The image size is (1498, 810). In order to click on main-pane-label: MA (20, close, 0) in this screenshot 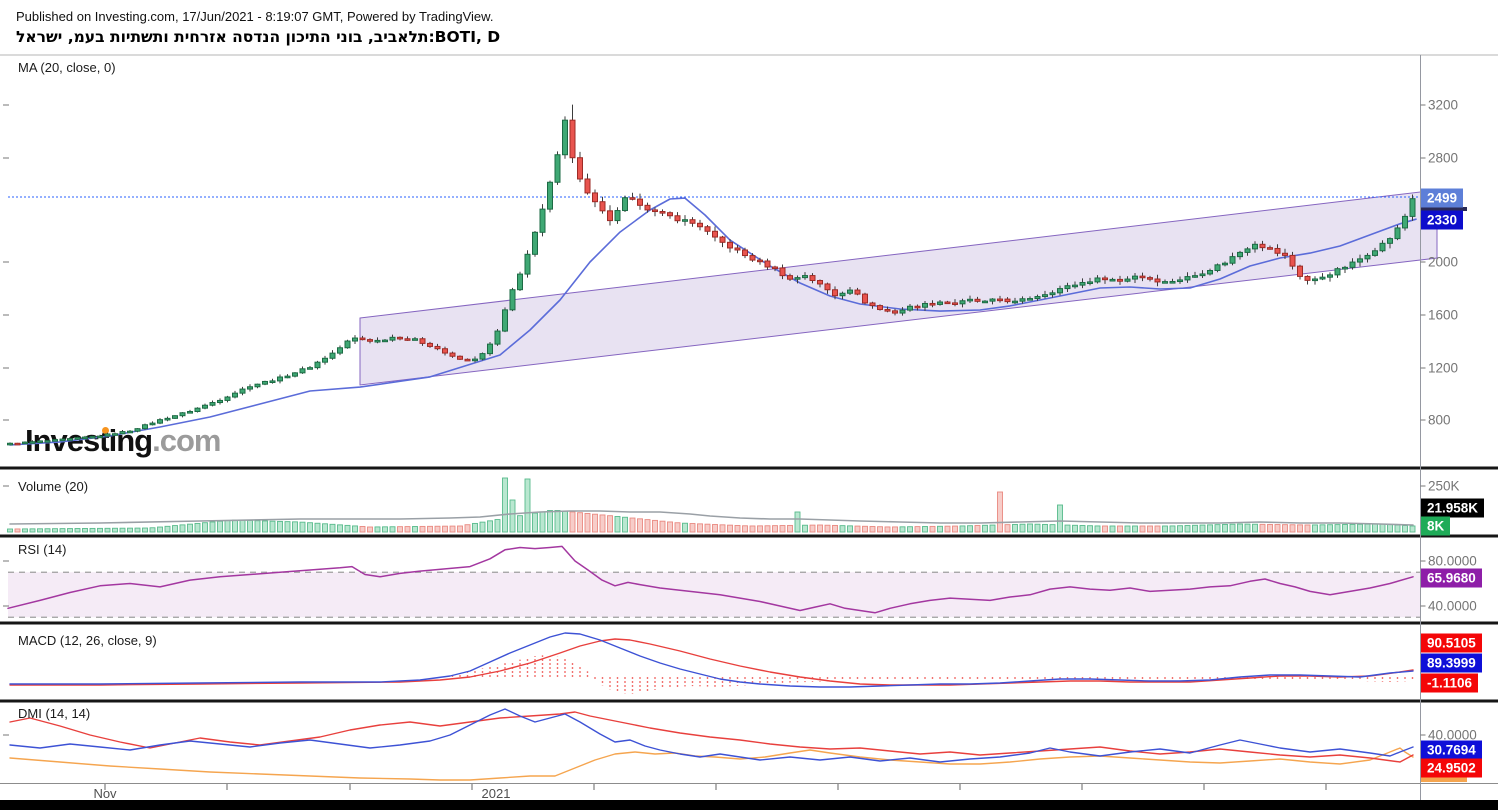, I will do `click(67, 67)`.